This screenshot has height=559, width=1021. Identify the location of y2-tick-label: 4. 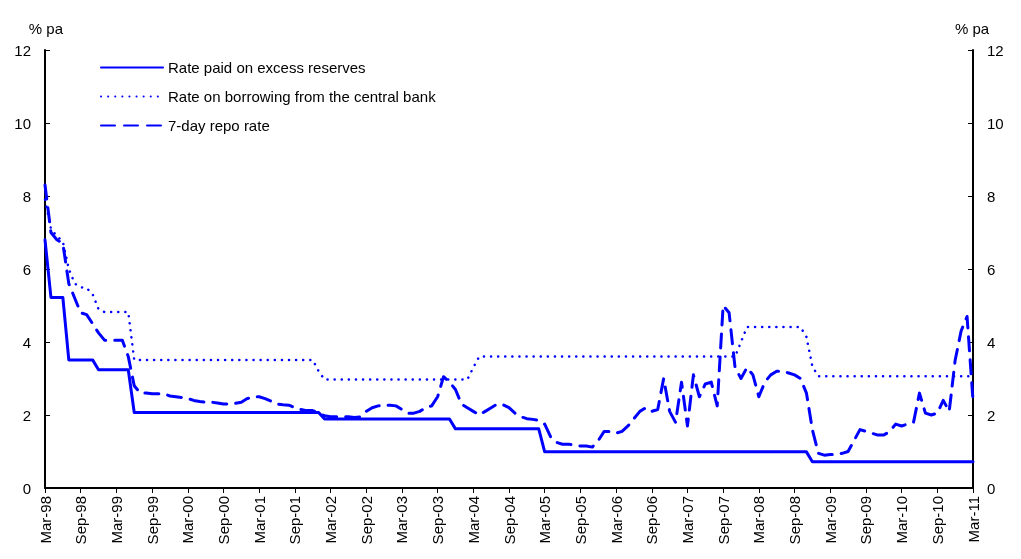
(991, 342).